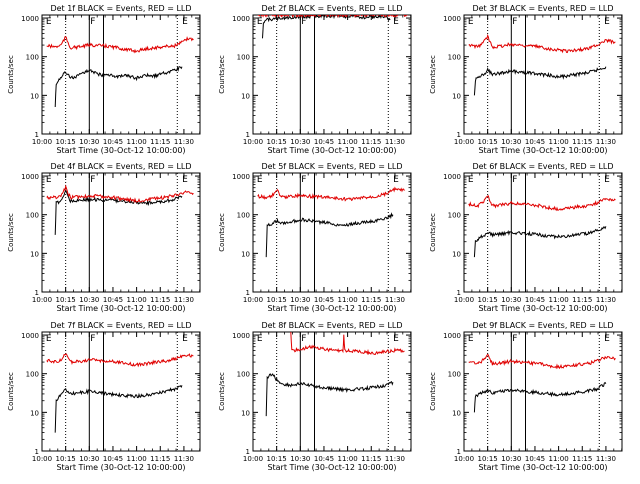 This screenshot has height=484, width=640. I want to click on panel-title: Det 2f BLACK = Events, RED = LLD, so click(331, 8).